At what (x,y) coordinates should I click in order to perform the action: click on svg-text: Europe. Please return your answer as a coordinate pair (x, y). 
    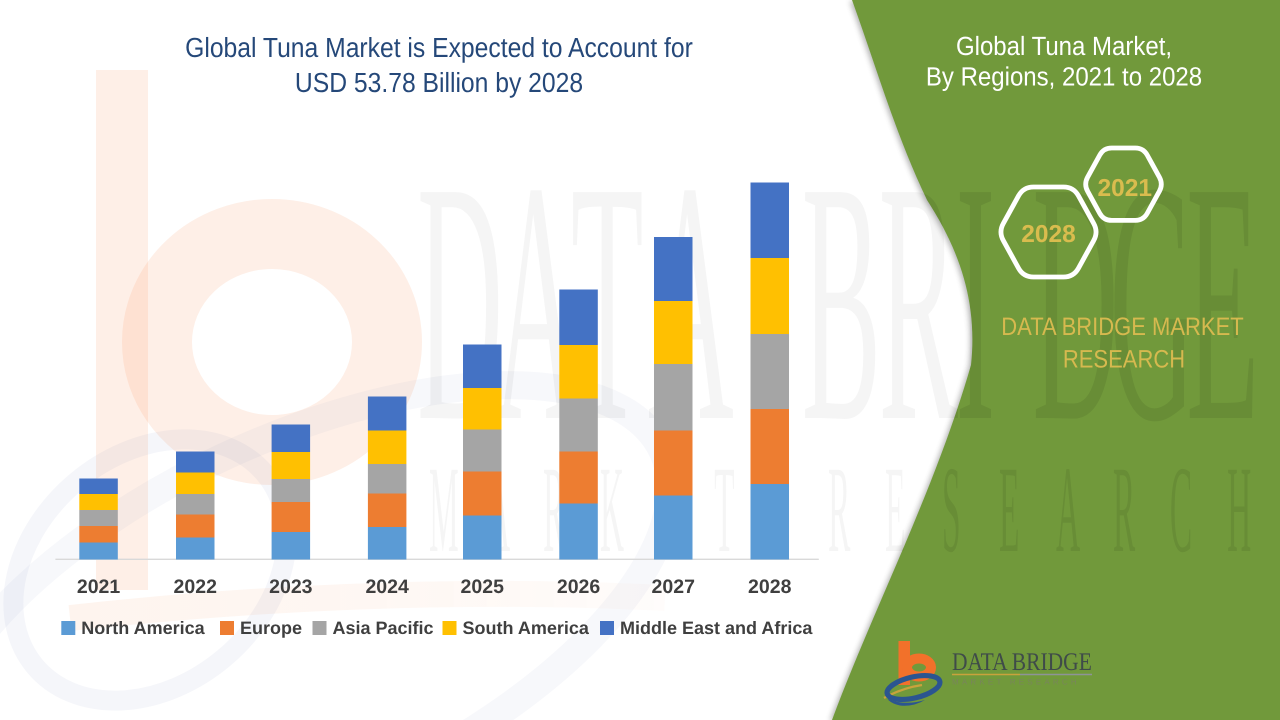
    Looking at the image, I should click on (271, 628).